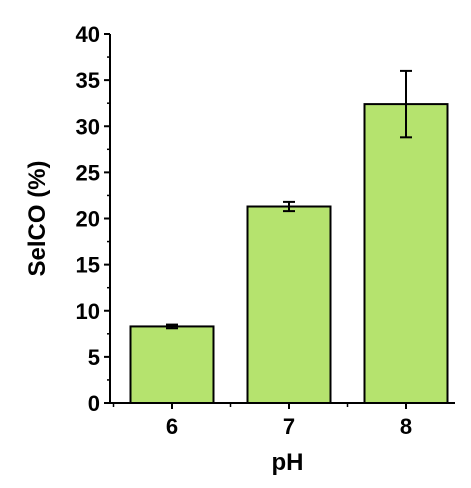 The image size is (471, 488). Describe the element at coordinates (94, 357) in the screenshot. I see `y-tick-label-5: 5` at that location.